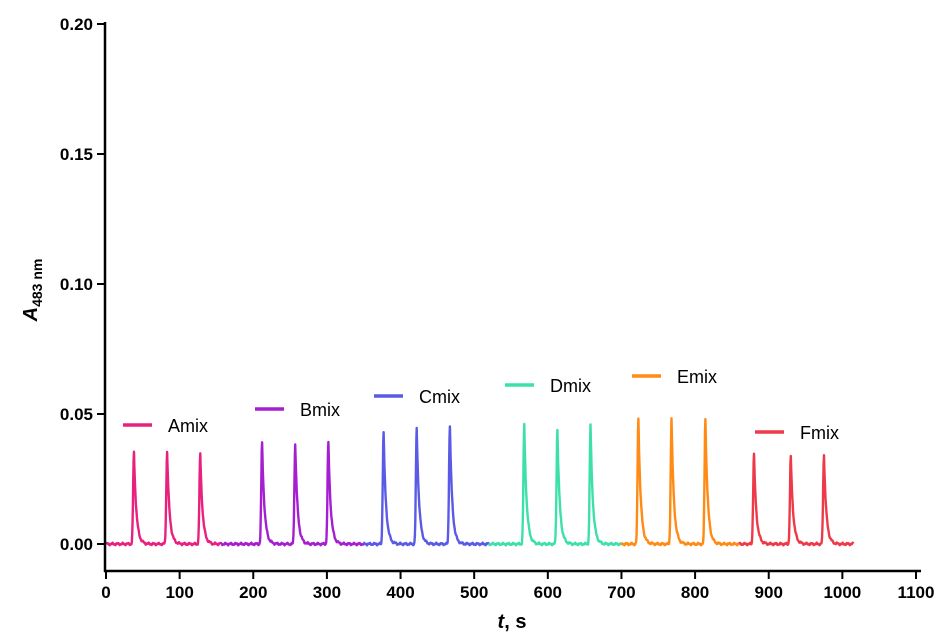  I want to click on legend-entry-dmix: Dmix, so click(548, 386).